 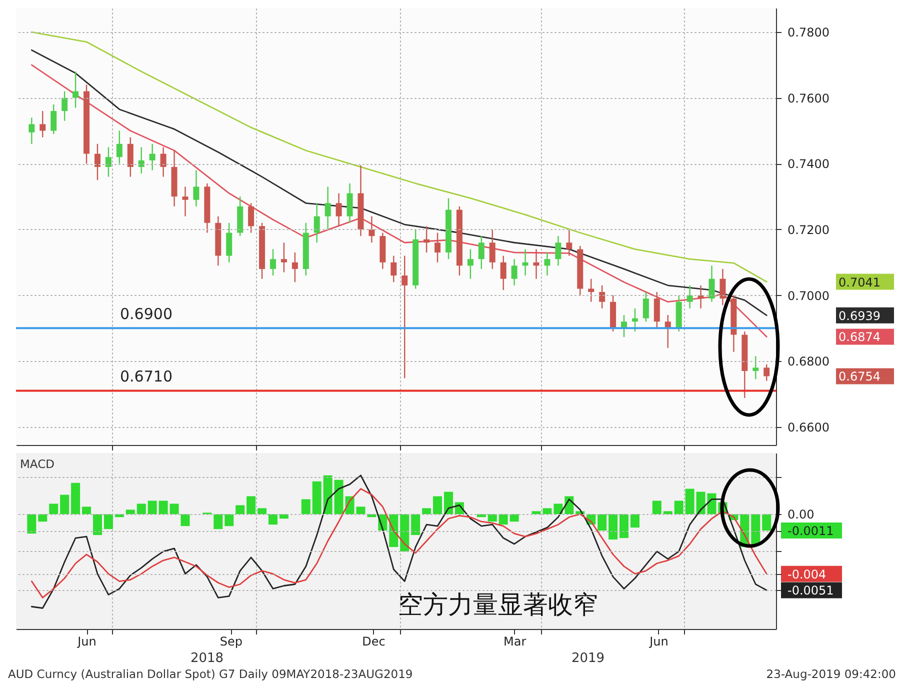 What do you see at coordinates (811, 591) in the screenshot?
I see `y-tick-label: -0.0051` at bounding box center [811, 591].